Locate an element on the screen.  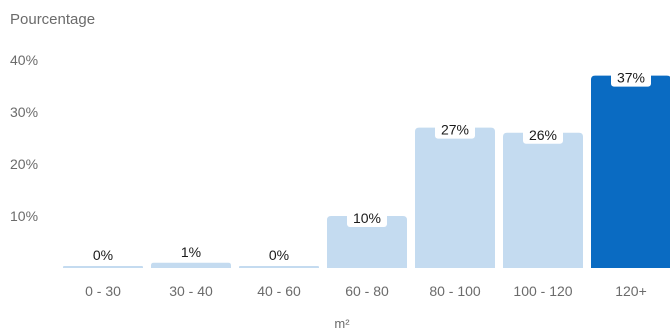
bar-120plus is located at coordinates (630, 171).